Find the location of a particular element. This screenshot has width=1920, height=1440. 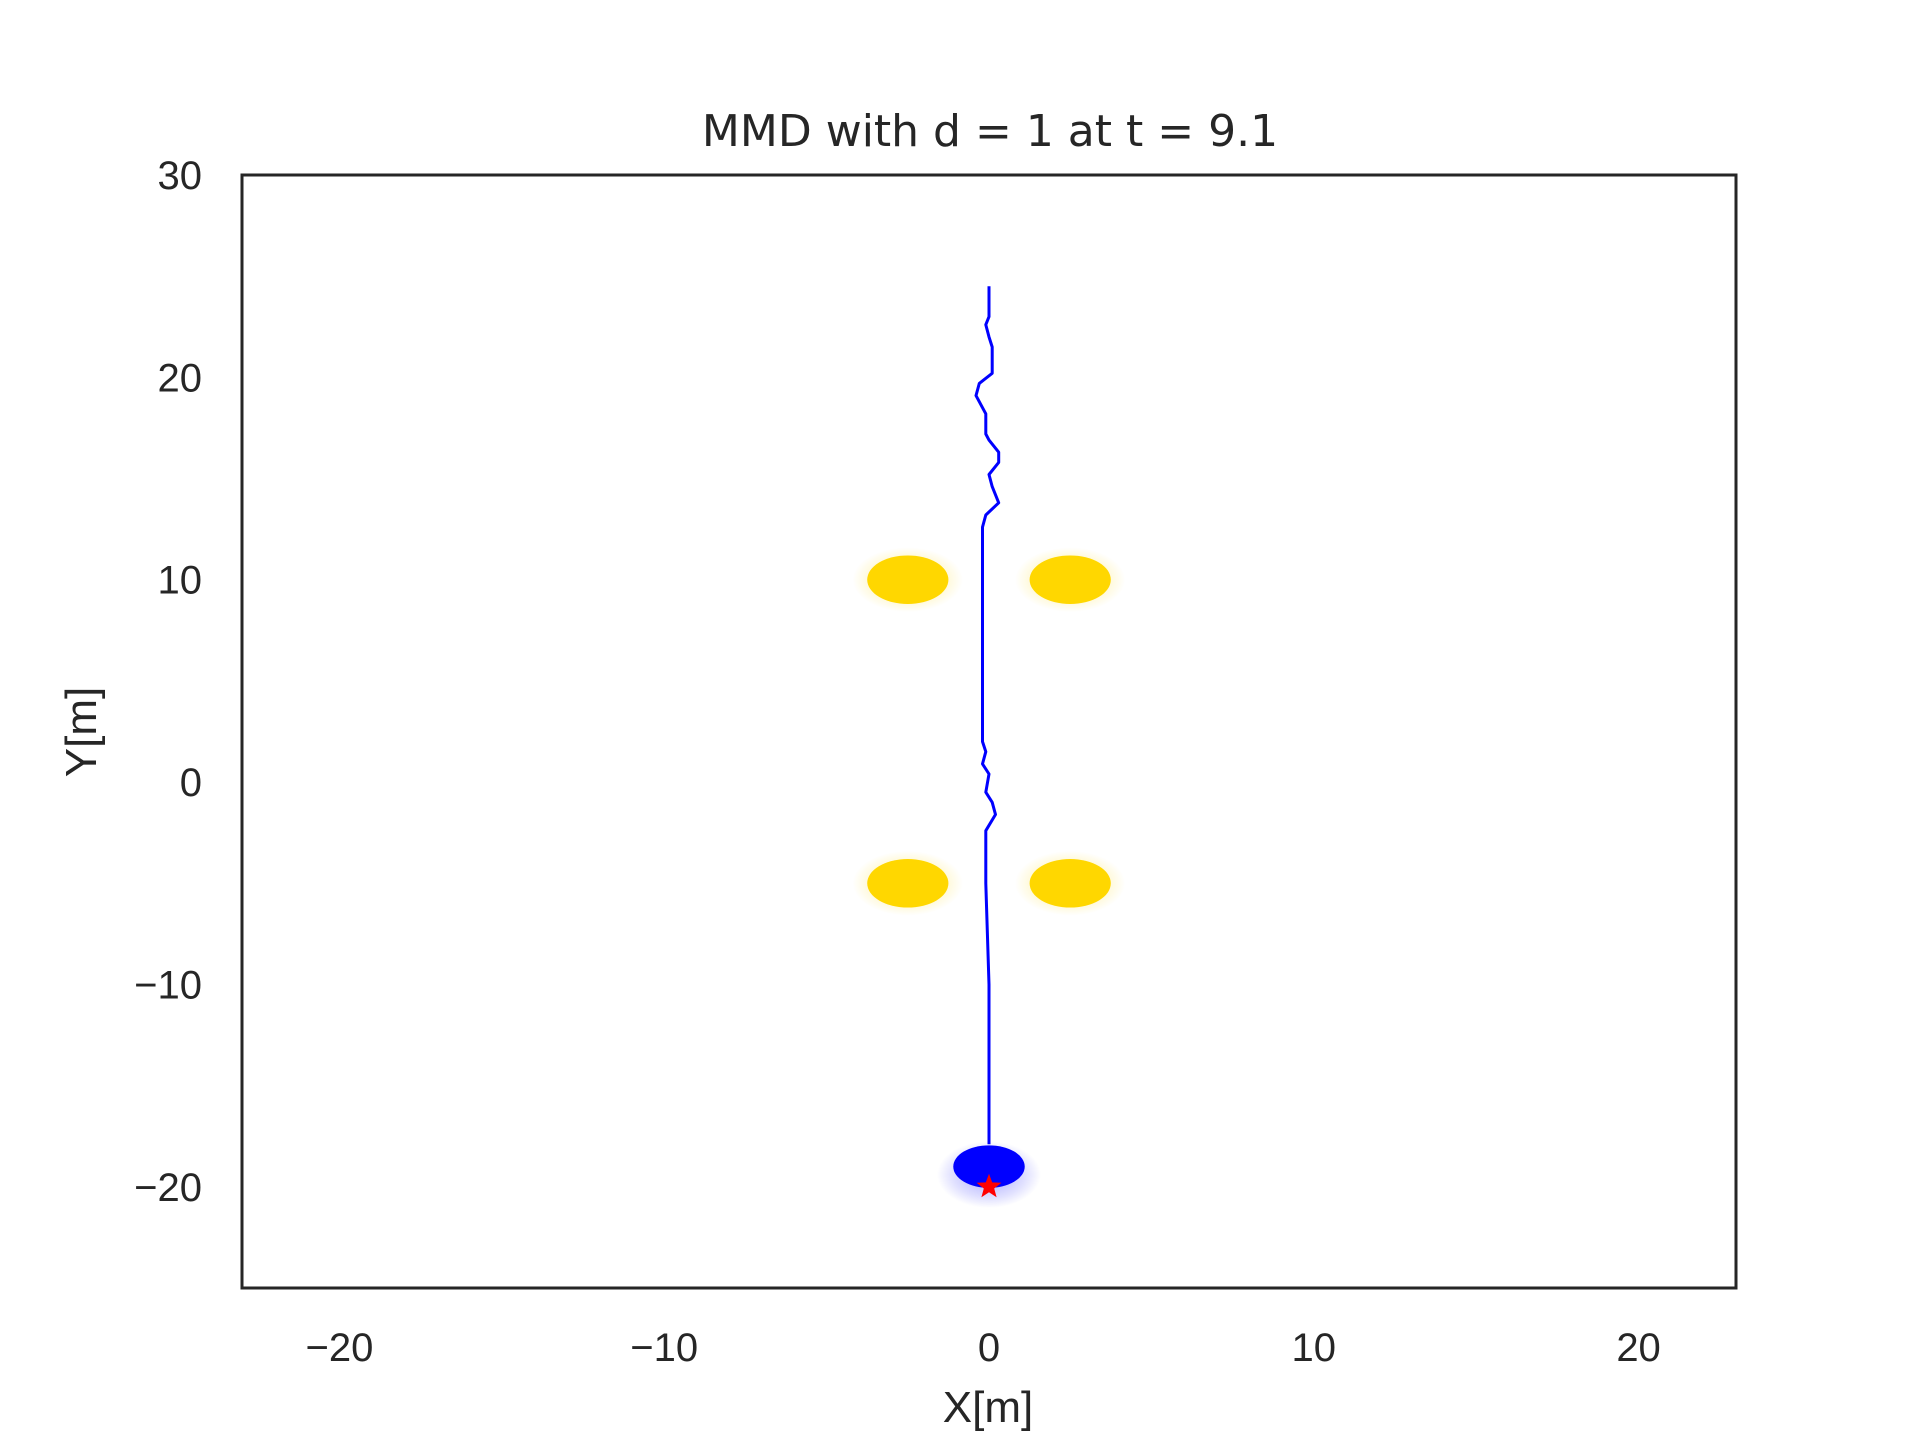

y-tick-label: 20 is located at coordinates (180, 378).